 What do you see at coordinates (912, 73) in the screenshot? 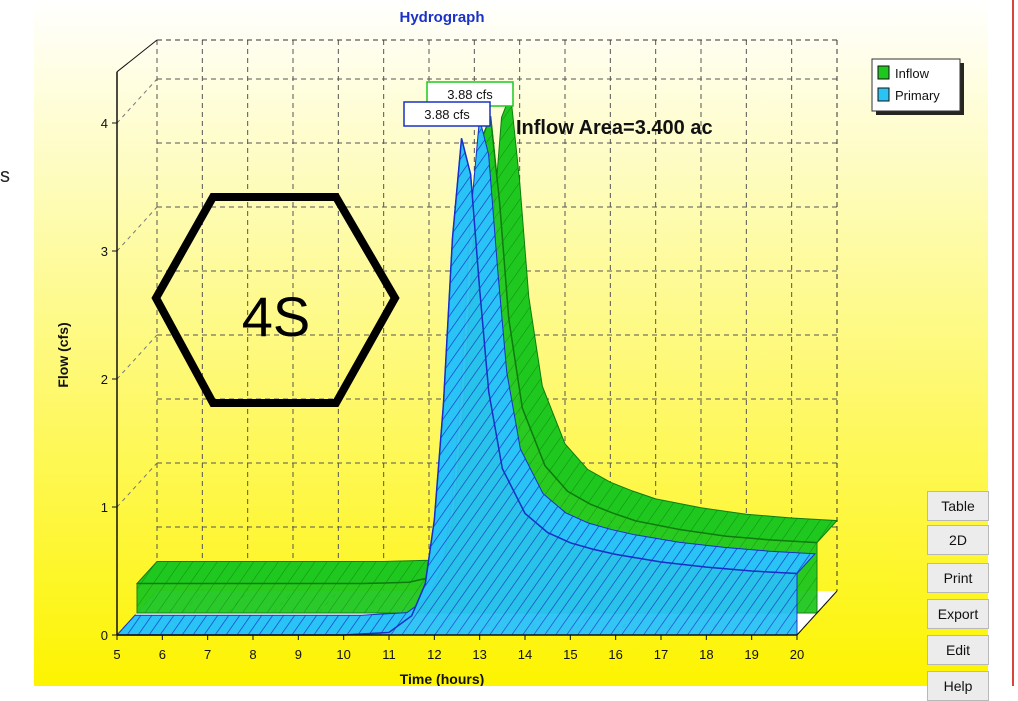
I see `legend-label-inflow: Inflow` at bounding box center [912, 73].